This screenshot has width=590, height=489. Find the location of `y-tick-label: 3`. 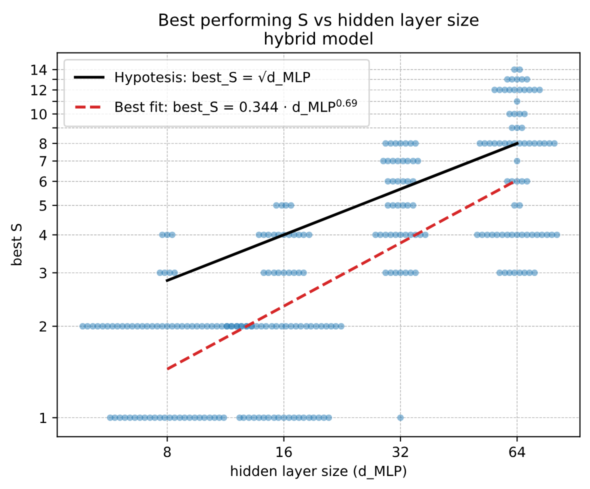

y-tick-label: 3 is located at coordinates (43, 273).